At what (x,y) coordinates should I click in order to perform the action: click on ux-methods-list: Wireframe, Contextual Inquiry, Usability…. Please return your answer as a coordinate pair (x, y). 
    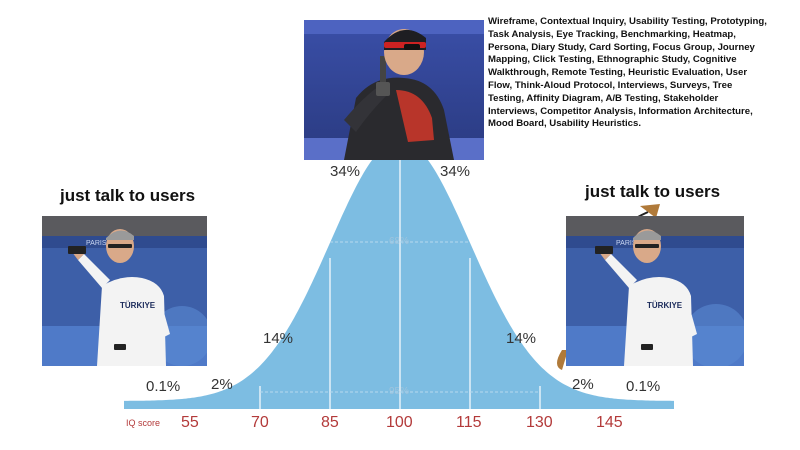
    Looking at the image, I should click on (627, 73).